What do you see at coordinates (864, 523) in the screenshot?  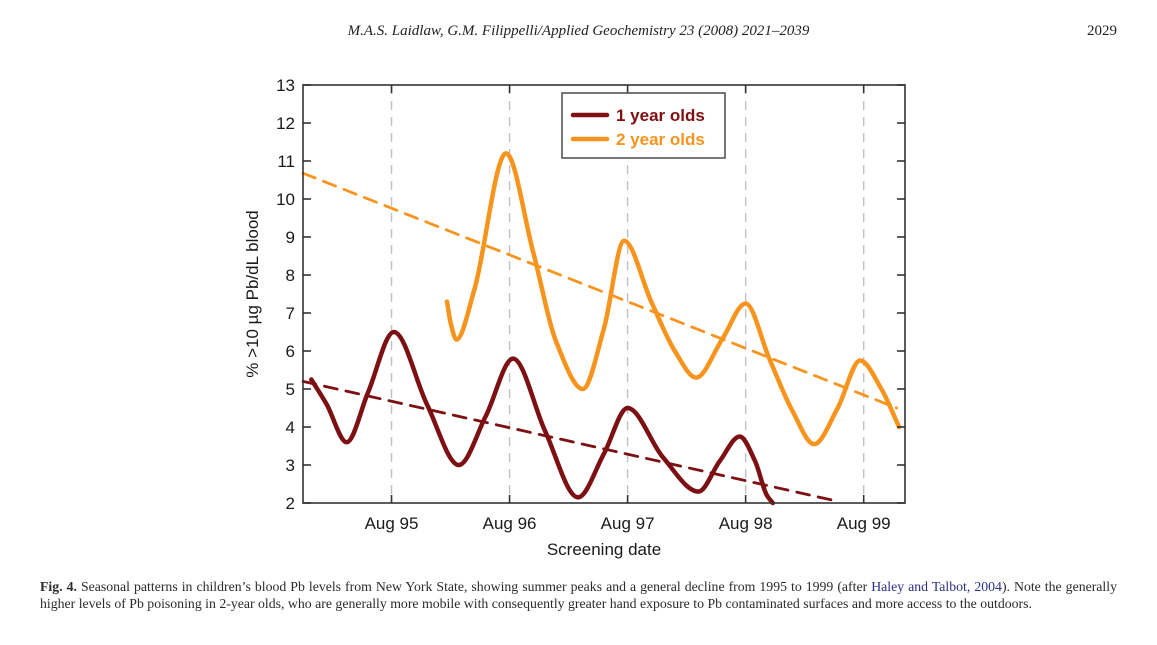 I see `x-tick-label: Aug 99` at bounding box center [864, 523].